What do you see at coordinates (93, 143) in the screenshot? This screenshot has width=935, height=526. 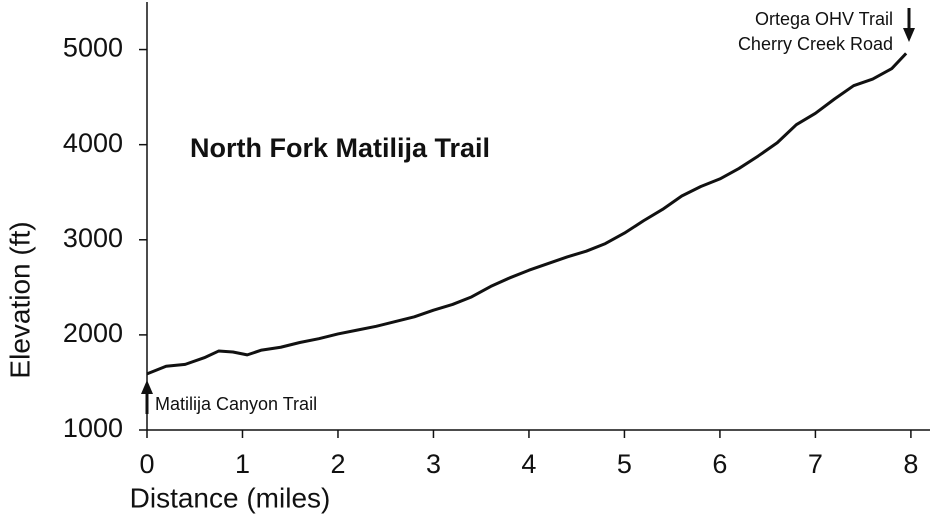 I see `y-tick-label: 4000` at bounding box center [93, 143].